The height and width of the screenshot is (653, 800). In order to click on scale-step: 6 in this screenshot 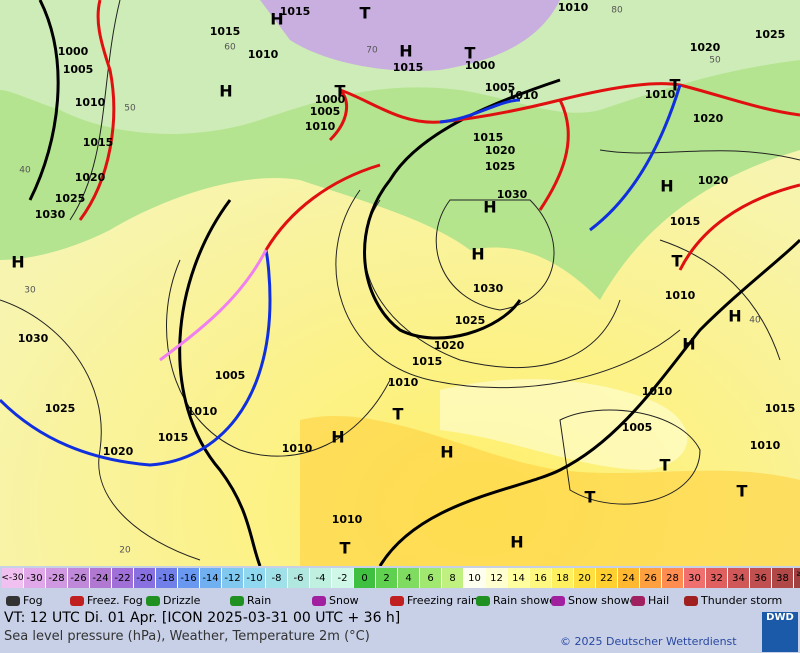, I will do `click(431, 578)`.